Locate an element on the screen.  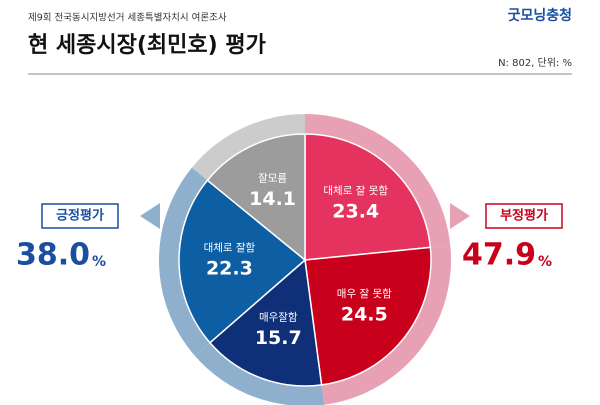
slice-label: 매우 잘 못함 is located at coordinates (364, 294).